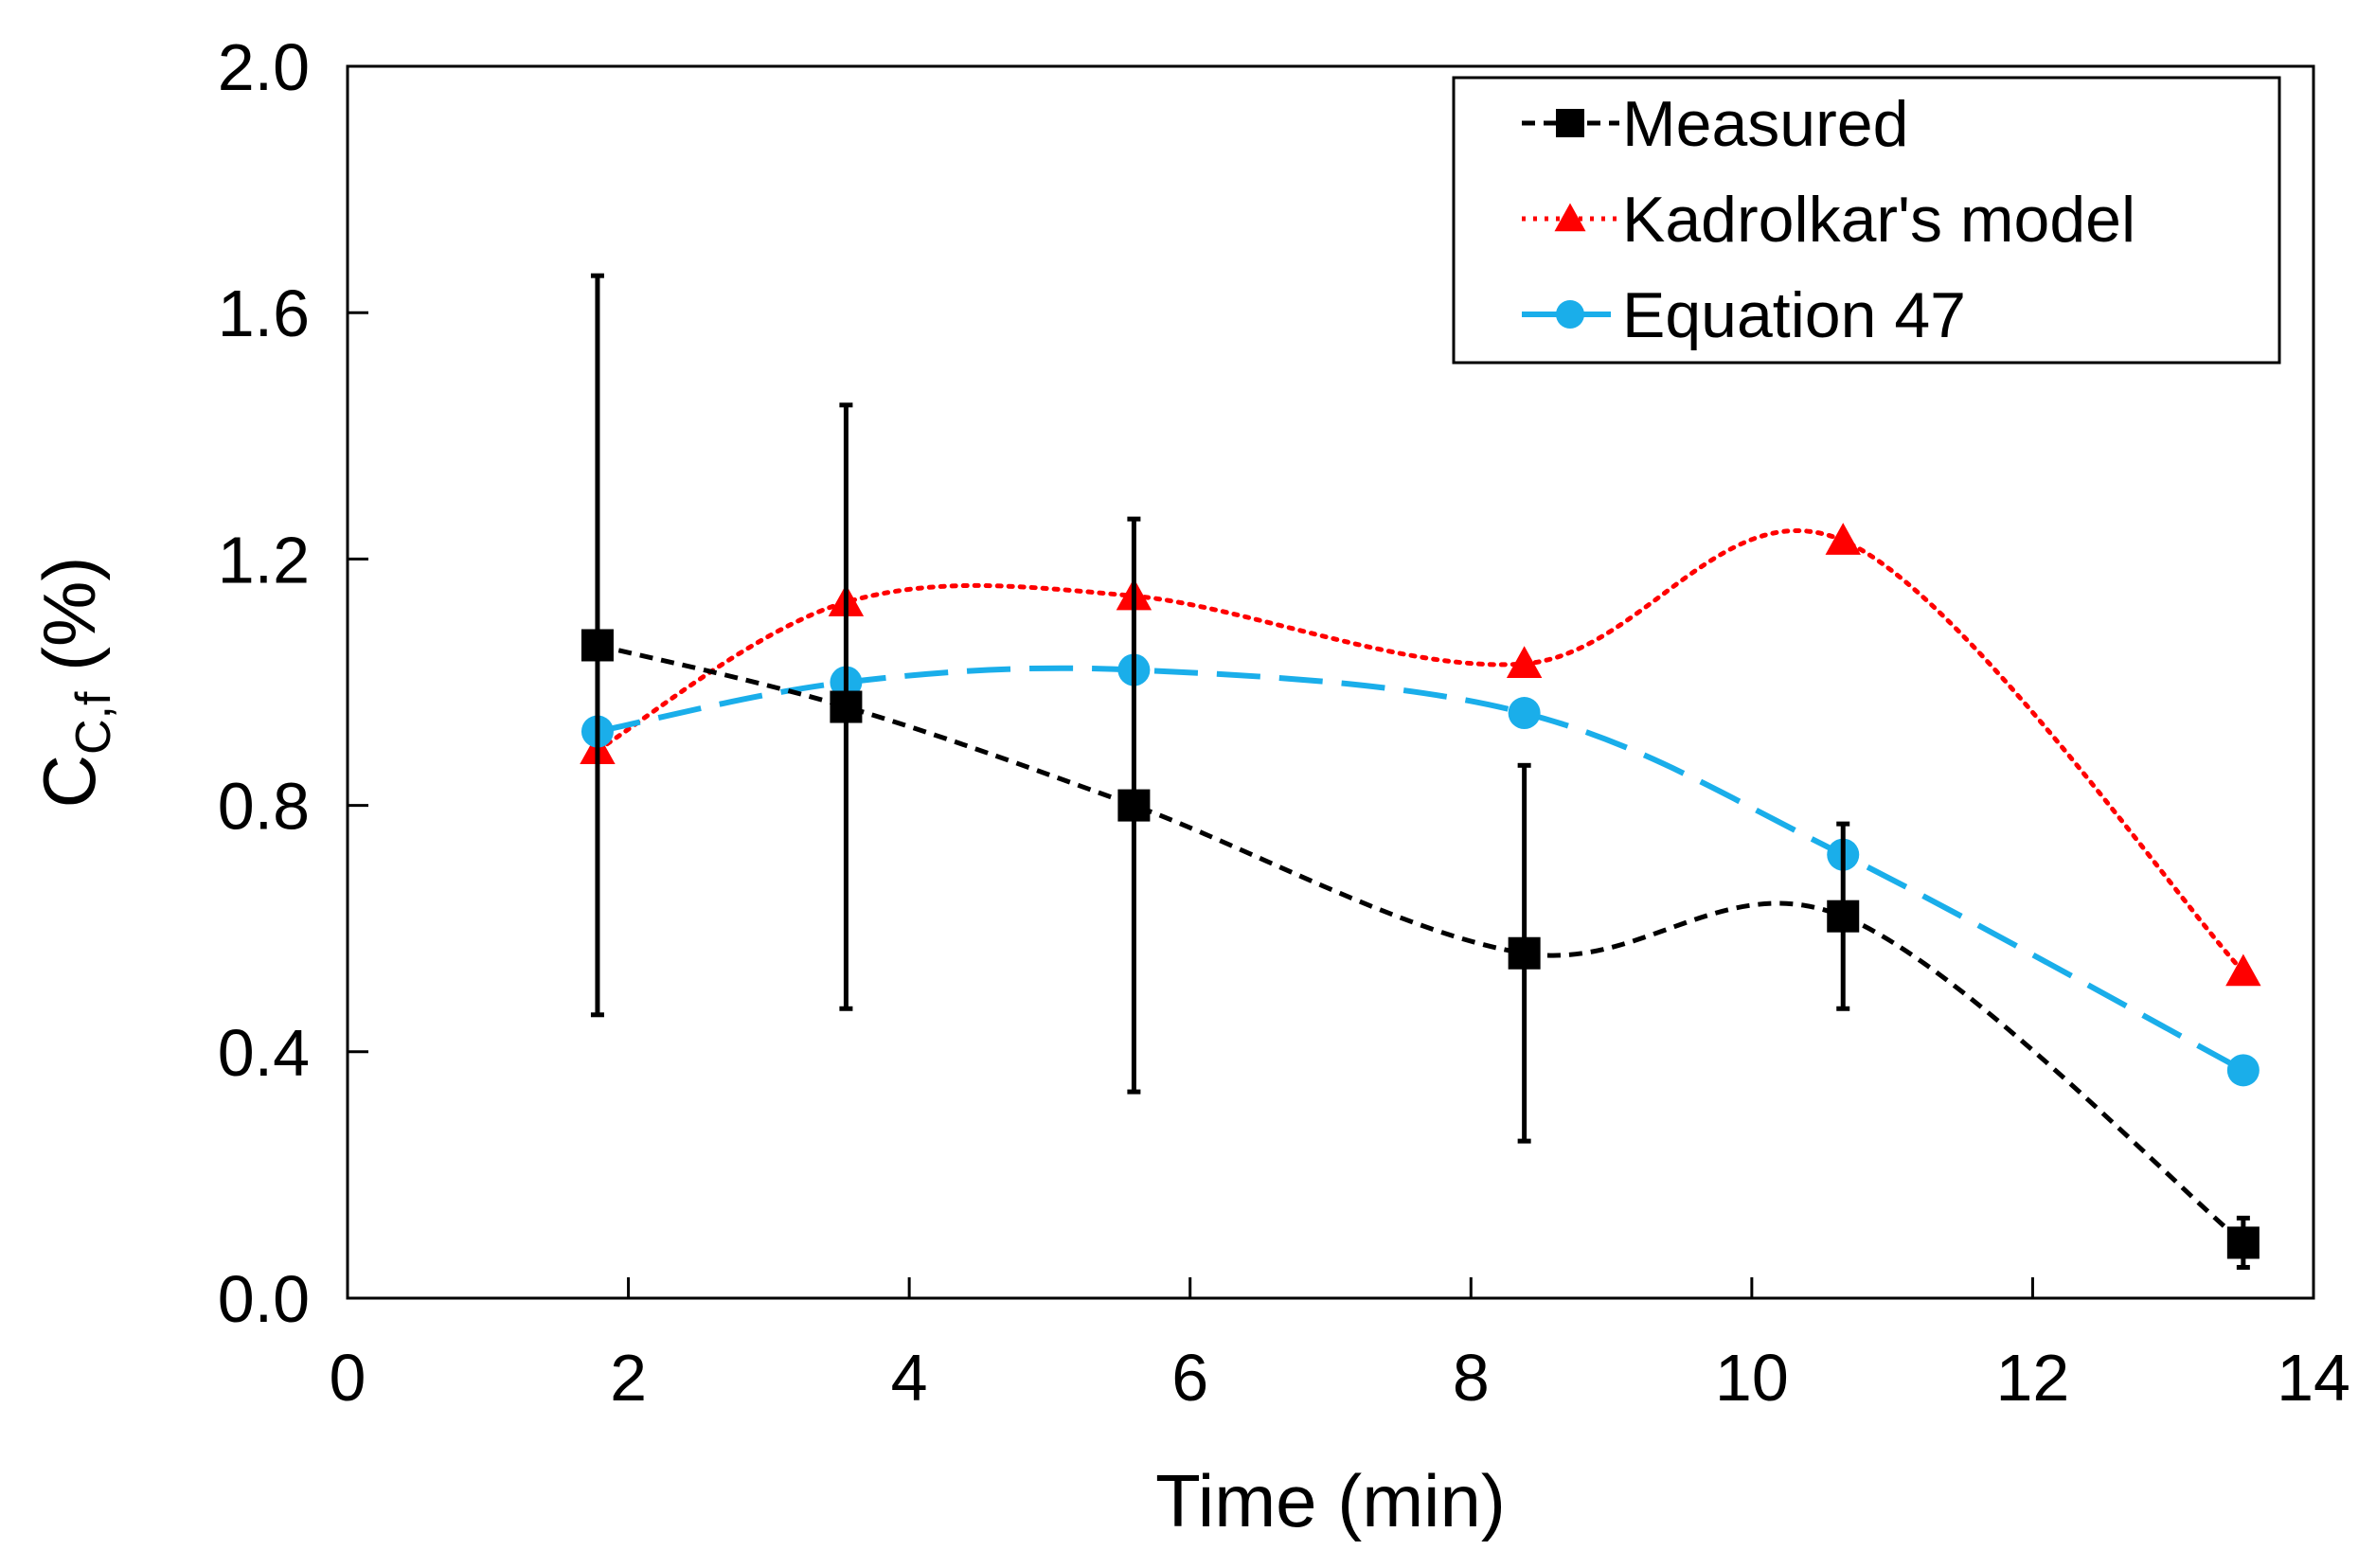  Describe the element at coordinates (69, 624) in the screenshot. I see `y-axis-title-suffix: (%)` at that location.